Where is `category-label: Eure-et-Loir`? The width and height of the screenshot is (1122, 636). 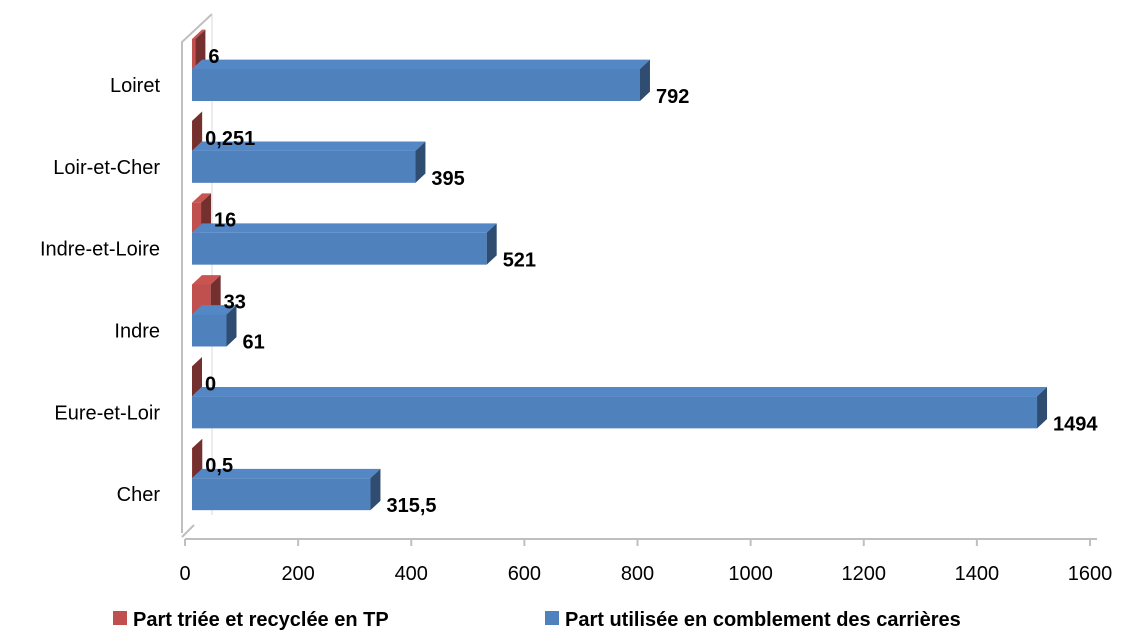 category-label: Eure-et-Loir is located at coordinates (107, 413).